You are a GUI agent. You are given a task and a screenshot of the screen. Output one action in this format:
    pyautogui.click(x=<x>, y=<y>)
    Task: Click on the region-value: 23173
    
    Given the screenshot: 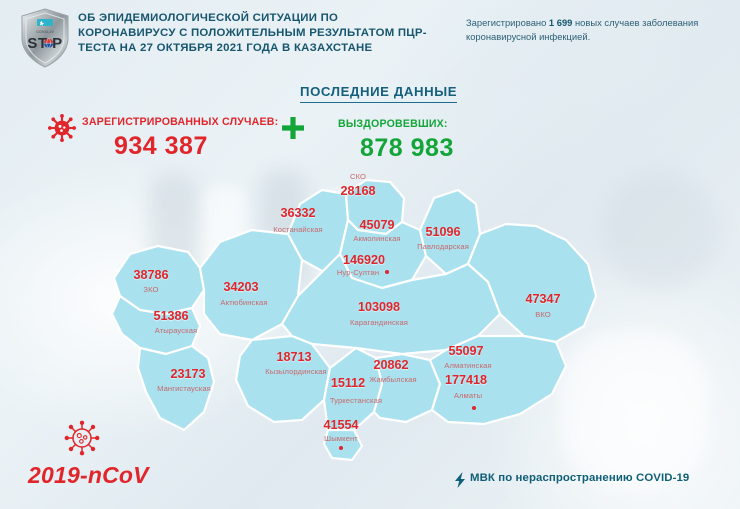 What is the action you would take?
    pyautogui.click(x=188, y=374)
    